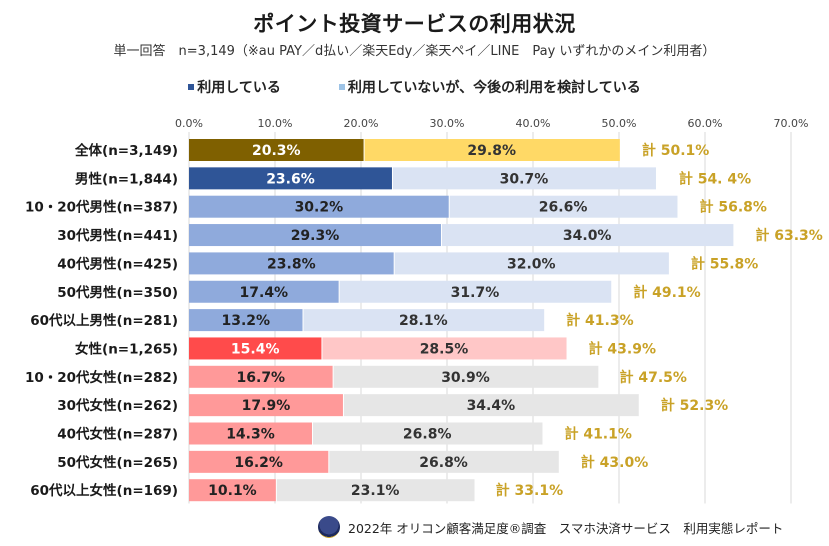 The height and width of the screenshot is (546, 829). What do you see at coordinates (705, 123) in the screenshot?
I see `x-tick-label: 60.0%` at bounding box center [705, 123].